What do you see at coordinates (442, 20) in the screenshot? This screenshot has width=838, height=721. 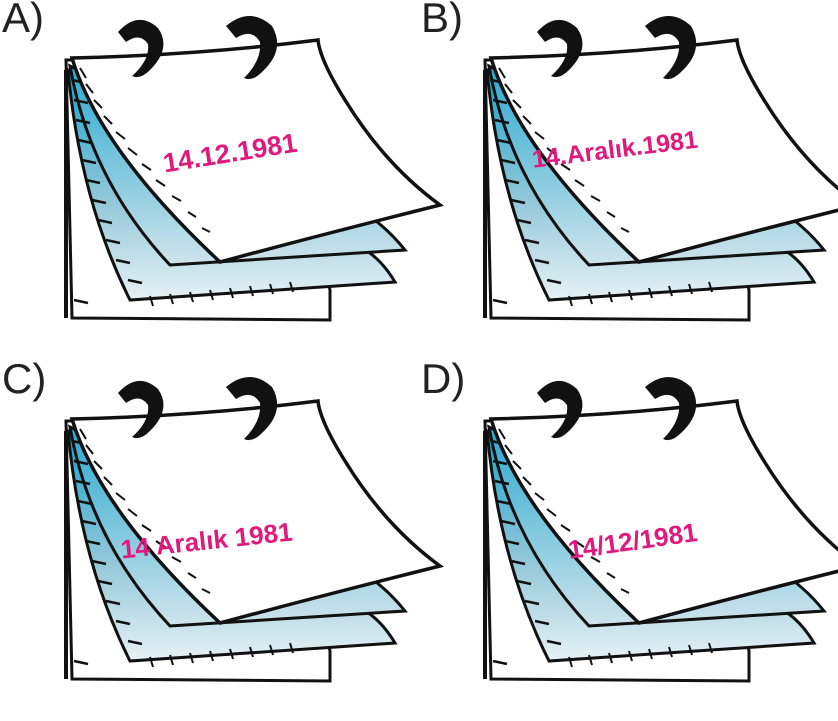 I see `option-letter: B)` at bounding box center [442, 20].